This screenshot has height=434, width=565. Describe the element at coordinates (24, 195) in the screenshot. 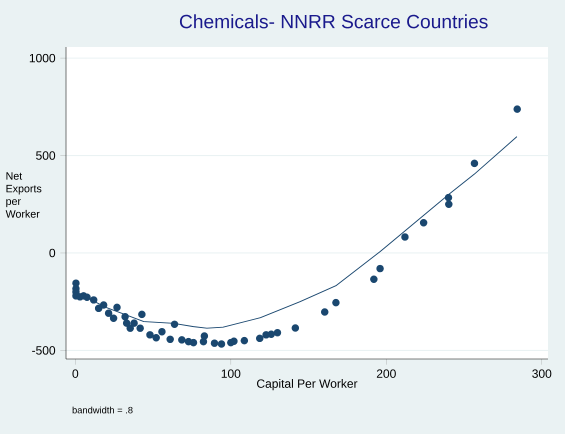

I see `y-axis-title: Net Exports per Worker` at that location.